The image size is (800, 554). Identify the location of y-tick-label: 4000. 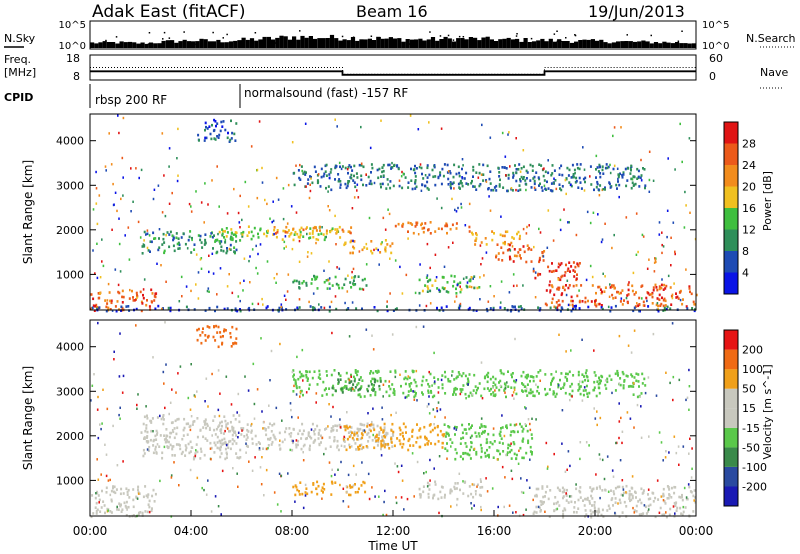
(70, 347).